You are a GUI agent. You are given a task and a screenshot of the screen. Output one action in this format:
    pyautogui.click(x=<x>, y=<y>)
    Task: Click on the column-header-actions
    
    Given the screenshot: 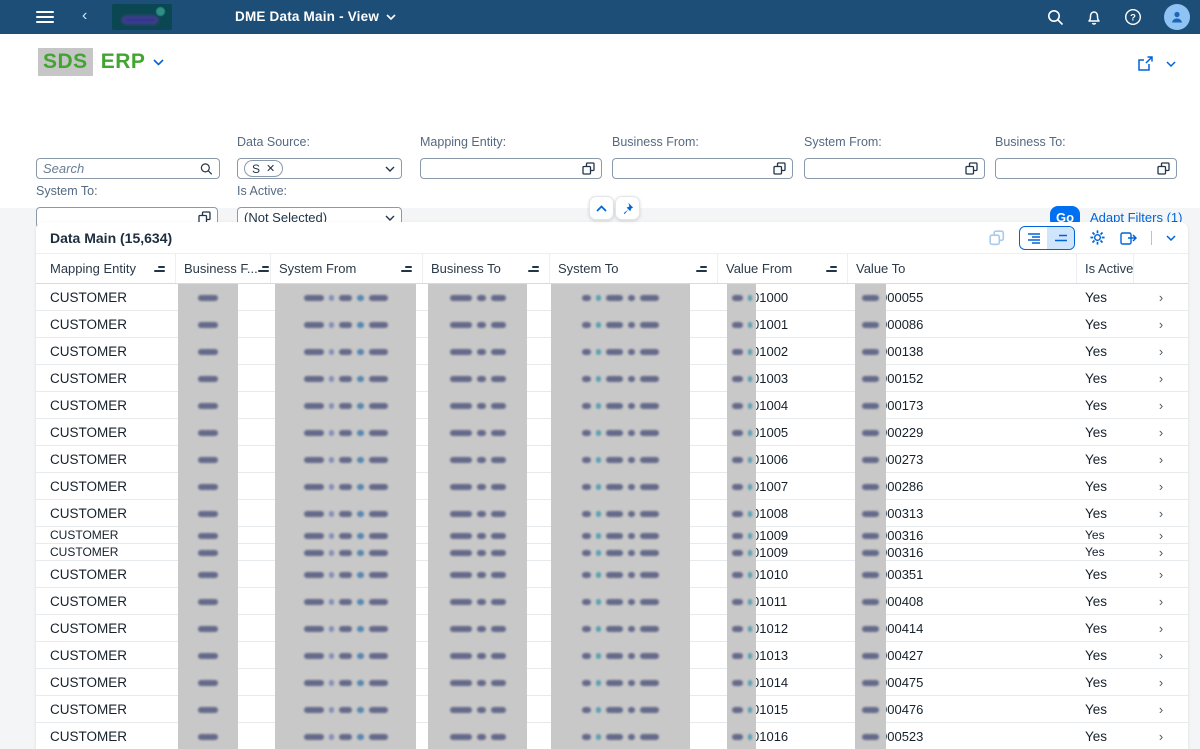 What is the action you would take?
    pyautogui.click(x=1161, y=268)
    